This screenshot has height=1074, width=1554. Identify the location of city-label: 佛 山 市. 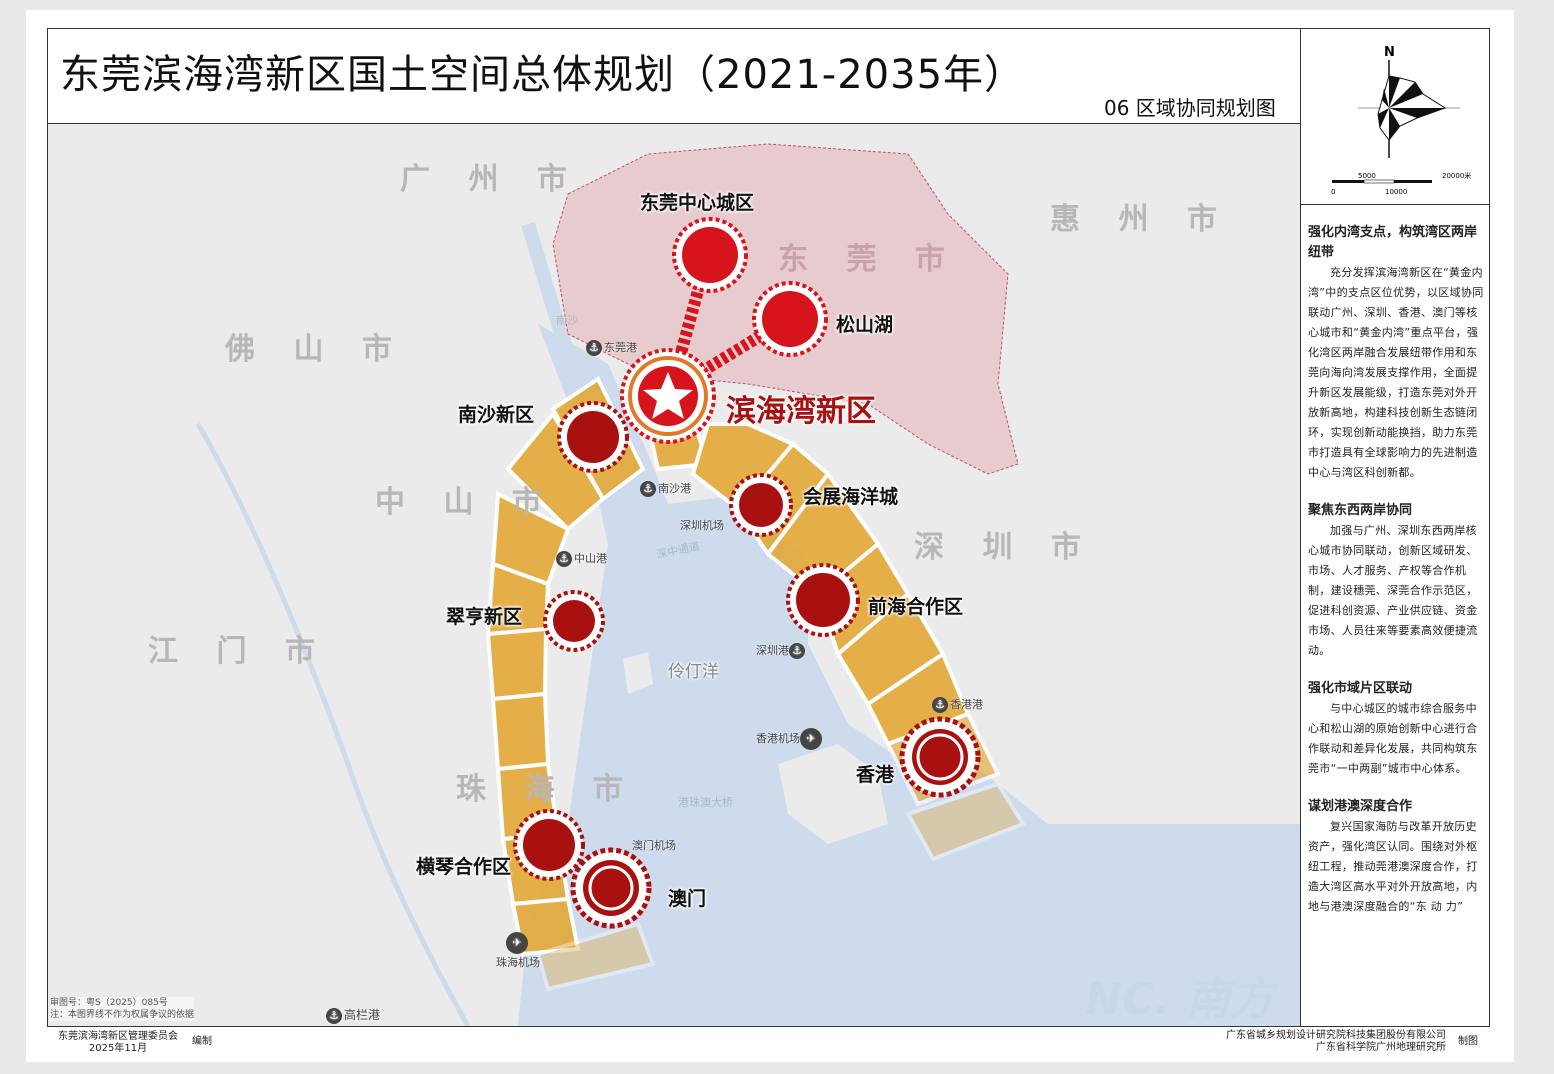
(315, 349).